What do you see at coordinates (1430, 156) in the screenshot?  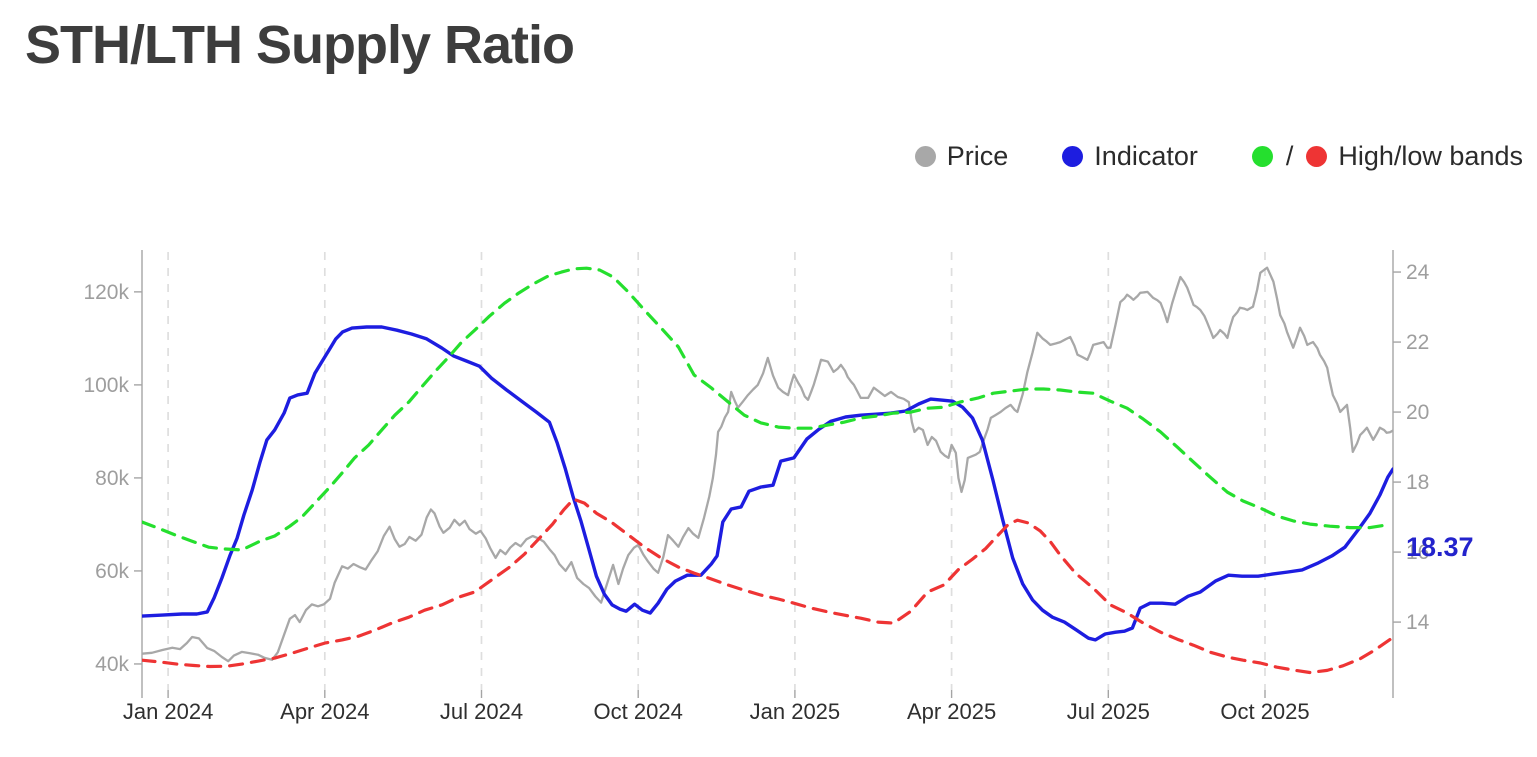 I see `legend-label-bands: High/low bands` at bounding box center [1430, 156].